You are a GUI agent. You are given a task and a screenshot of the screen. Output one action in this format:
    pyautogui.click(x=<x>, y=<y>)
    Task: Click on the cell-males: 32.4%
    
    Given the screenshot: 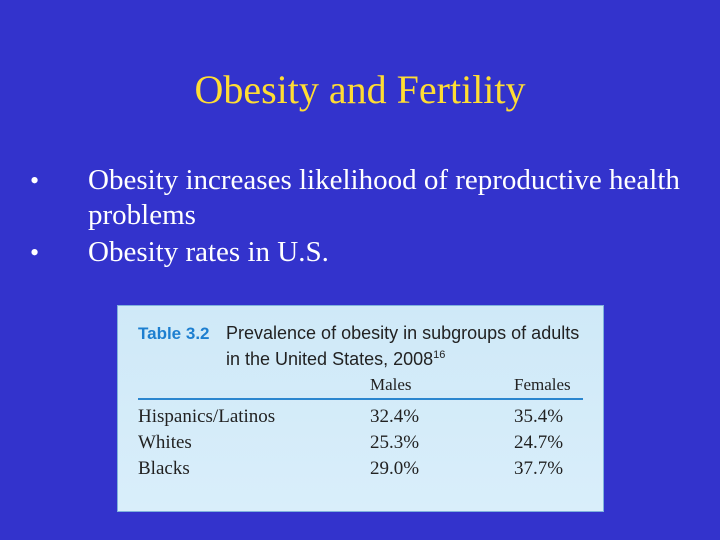 What is the action you would take?
    pyautogui.click(x=395, y=416)
    